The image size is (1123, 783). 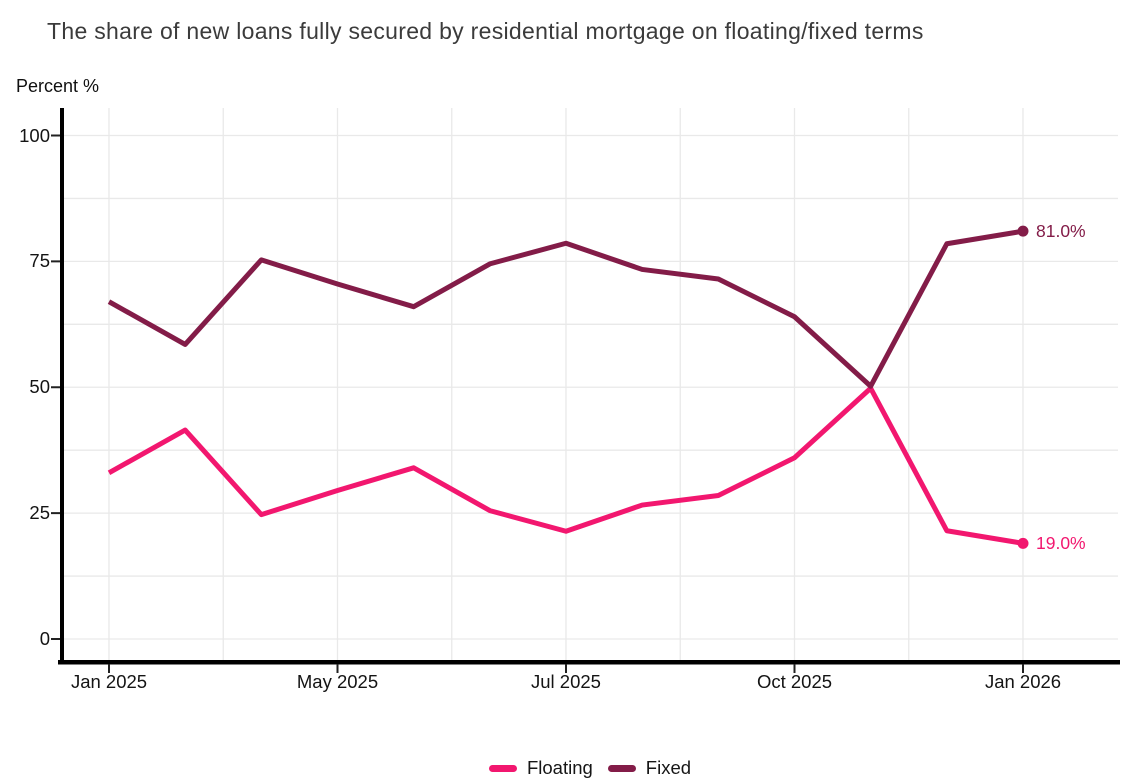 What do you see at coordinates (44, 638) in the screenshot?
I see `y-tick-label: 0` at bounding box center [44, 638].